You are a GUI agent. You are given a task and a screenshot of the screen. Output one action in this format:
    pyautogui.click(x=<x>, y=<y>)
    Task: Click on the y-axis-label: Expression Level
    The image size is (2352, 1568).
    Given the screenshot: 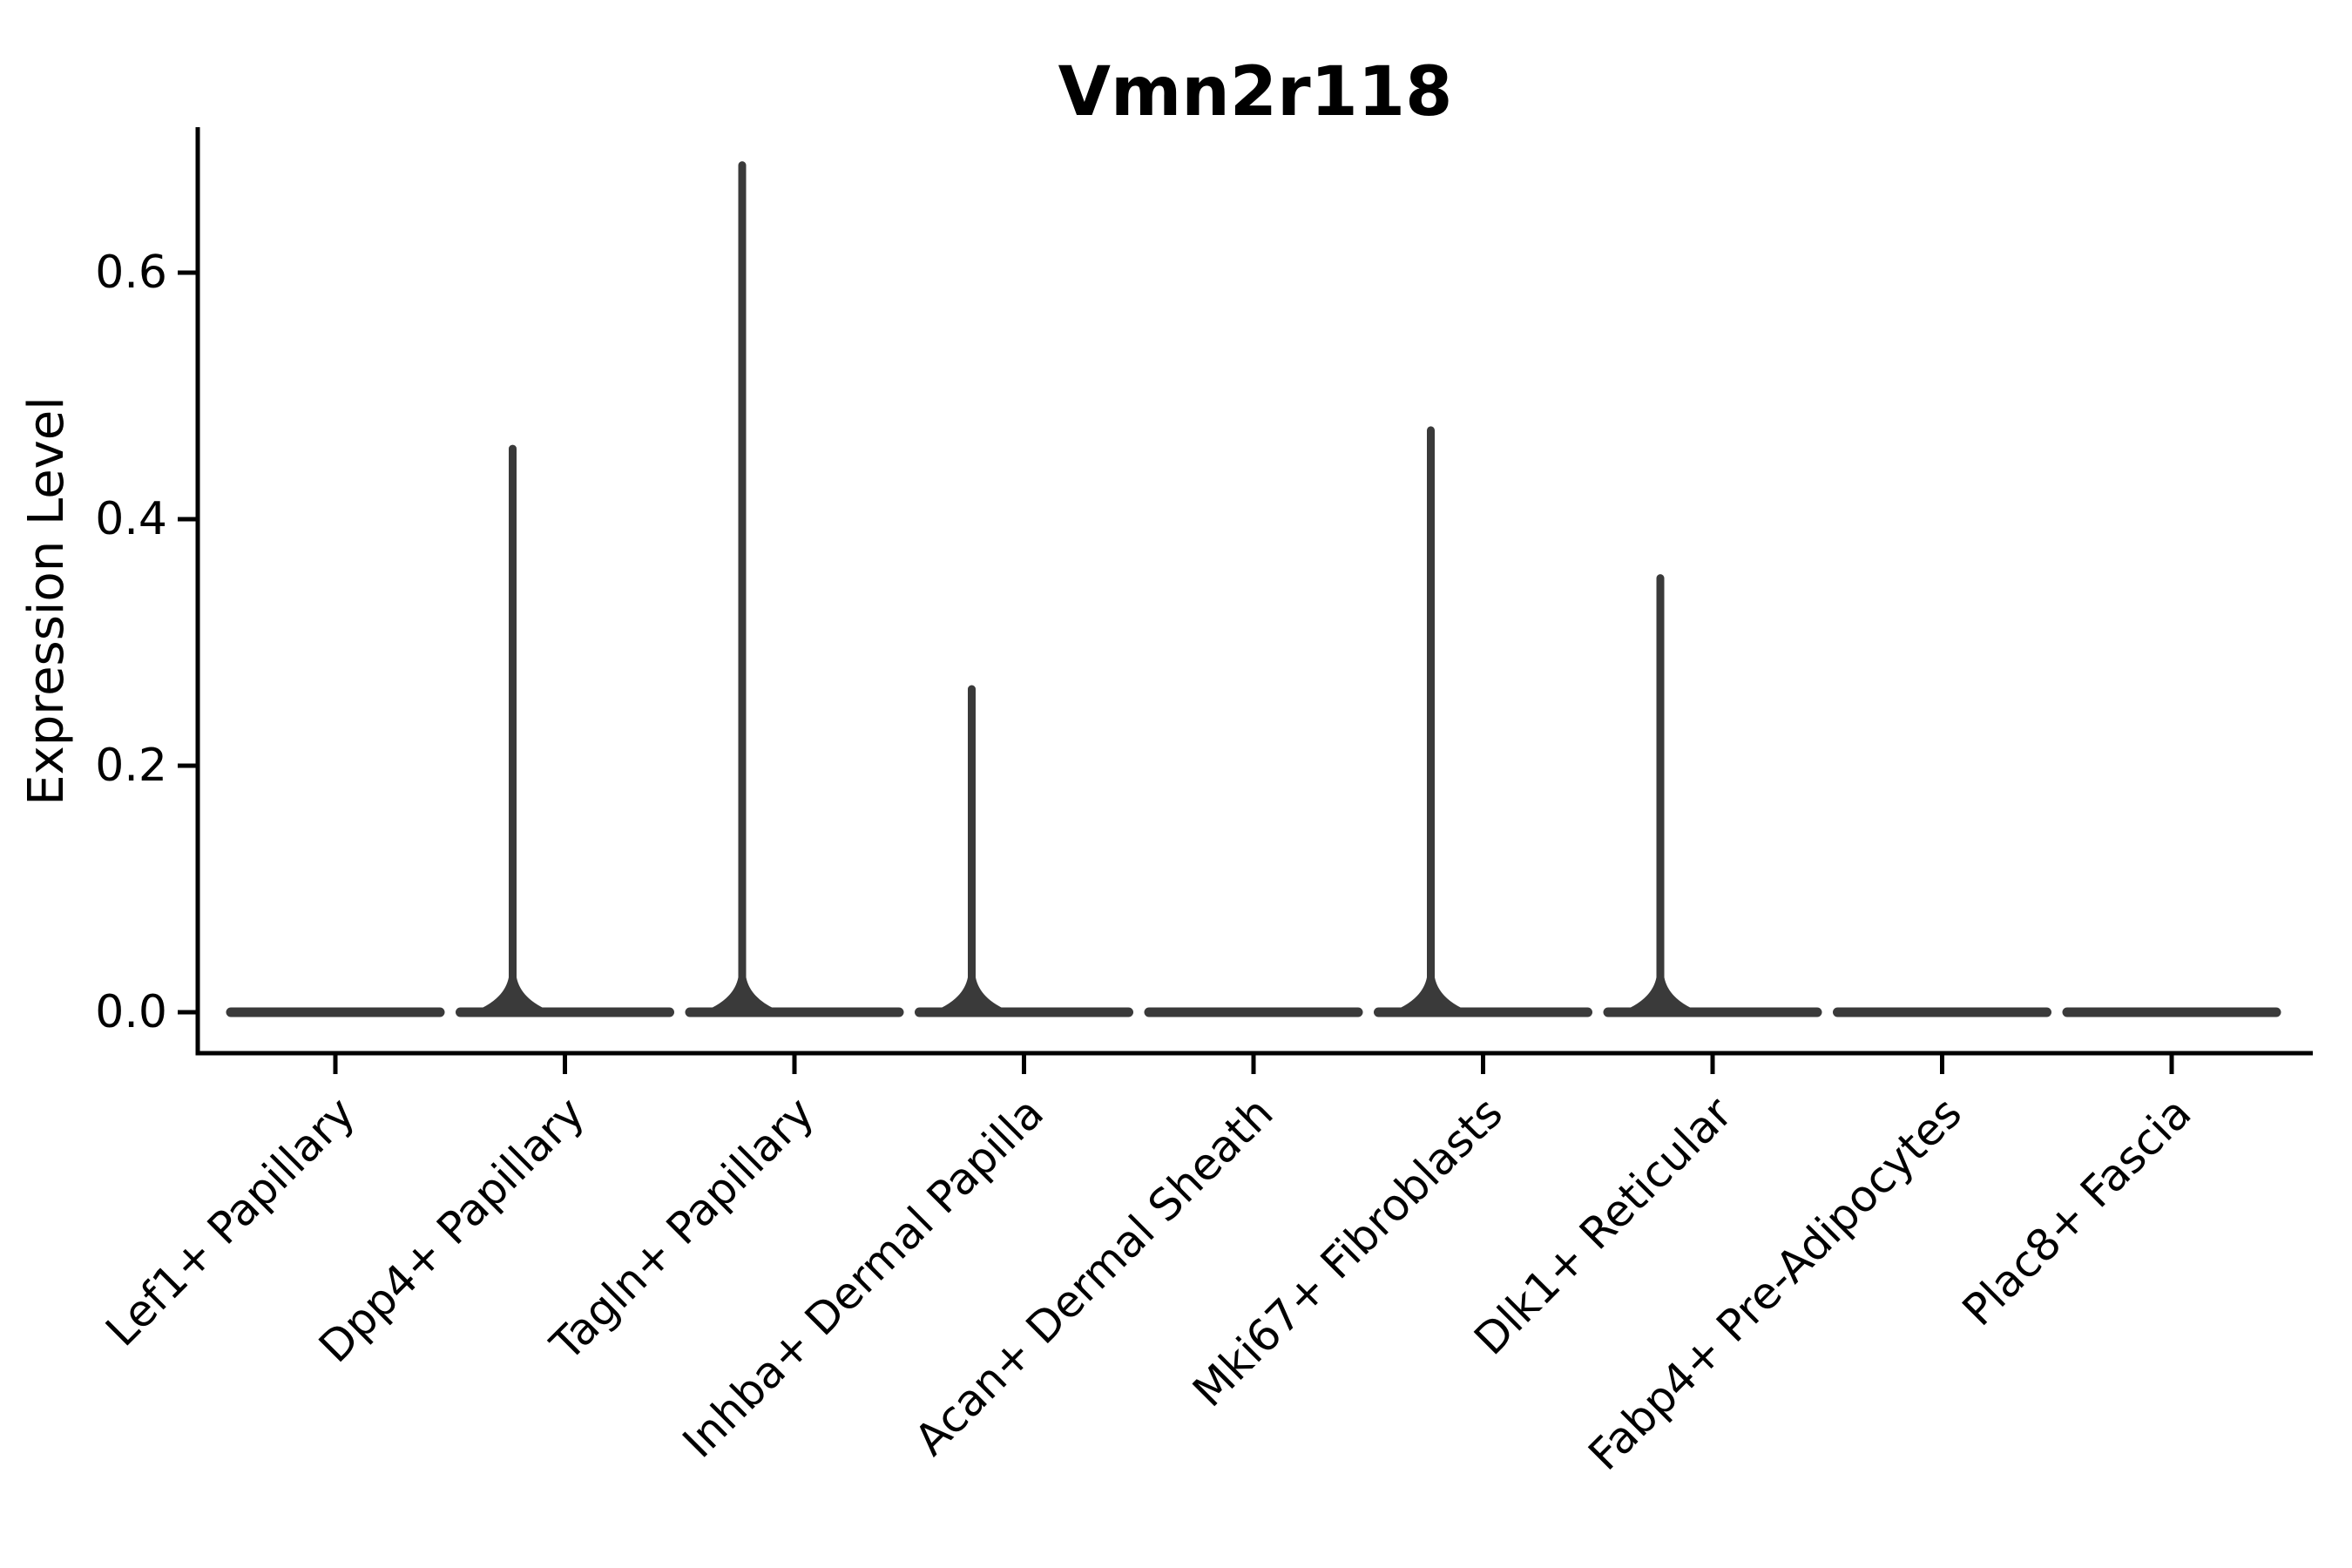 What is the action you would take?
    pyautogui.click(x=46, y=601)
    